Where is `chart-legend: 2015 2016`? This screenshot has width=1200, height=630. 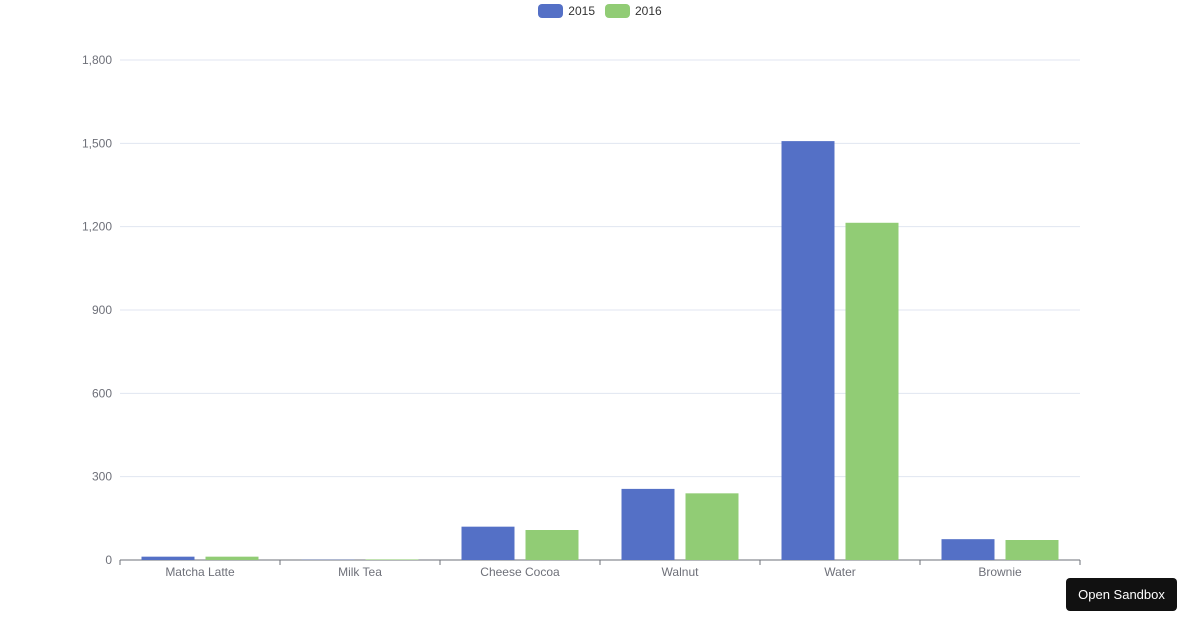 chart-legend: 2015 2016 is located at coordinates (600, 11).